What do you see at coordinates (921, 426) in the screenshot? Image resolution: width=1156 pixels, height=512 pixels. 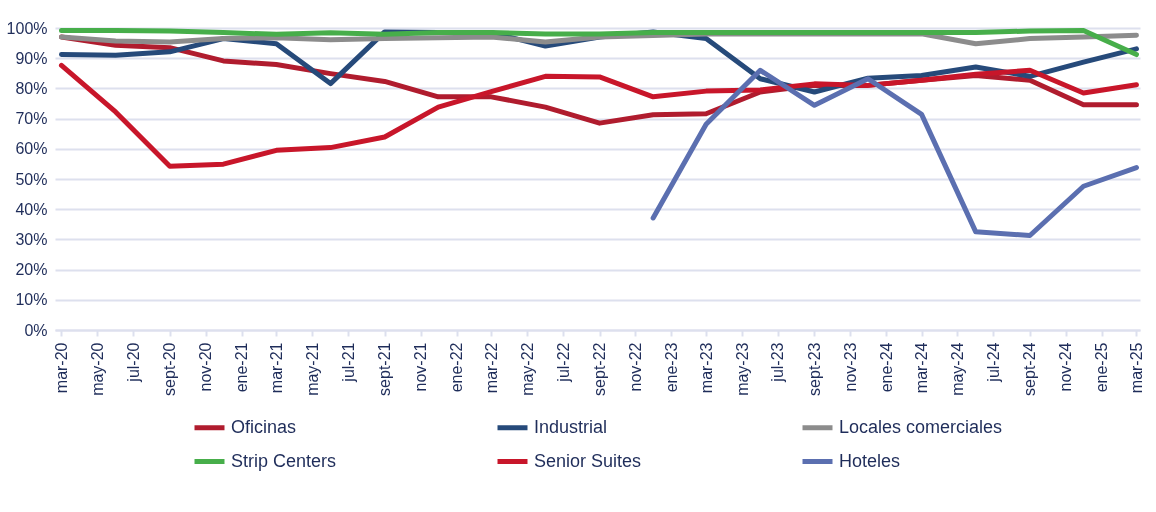 I see `legend-label: Locales comerciales` at bounding box center [921, 426].